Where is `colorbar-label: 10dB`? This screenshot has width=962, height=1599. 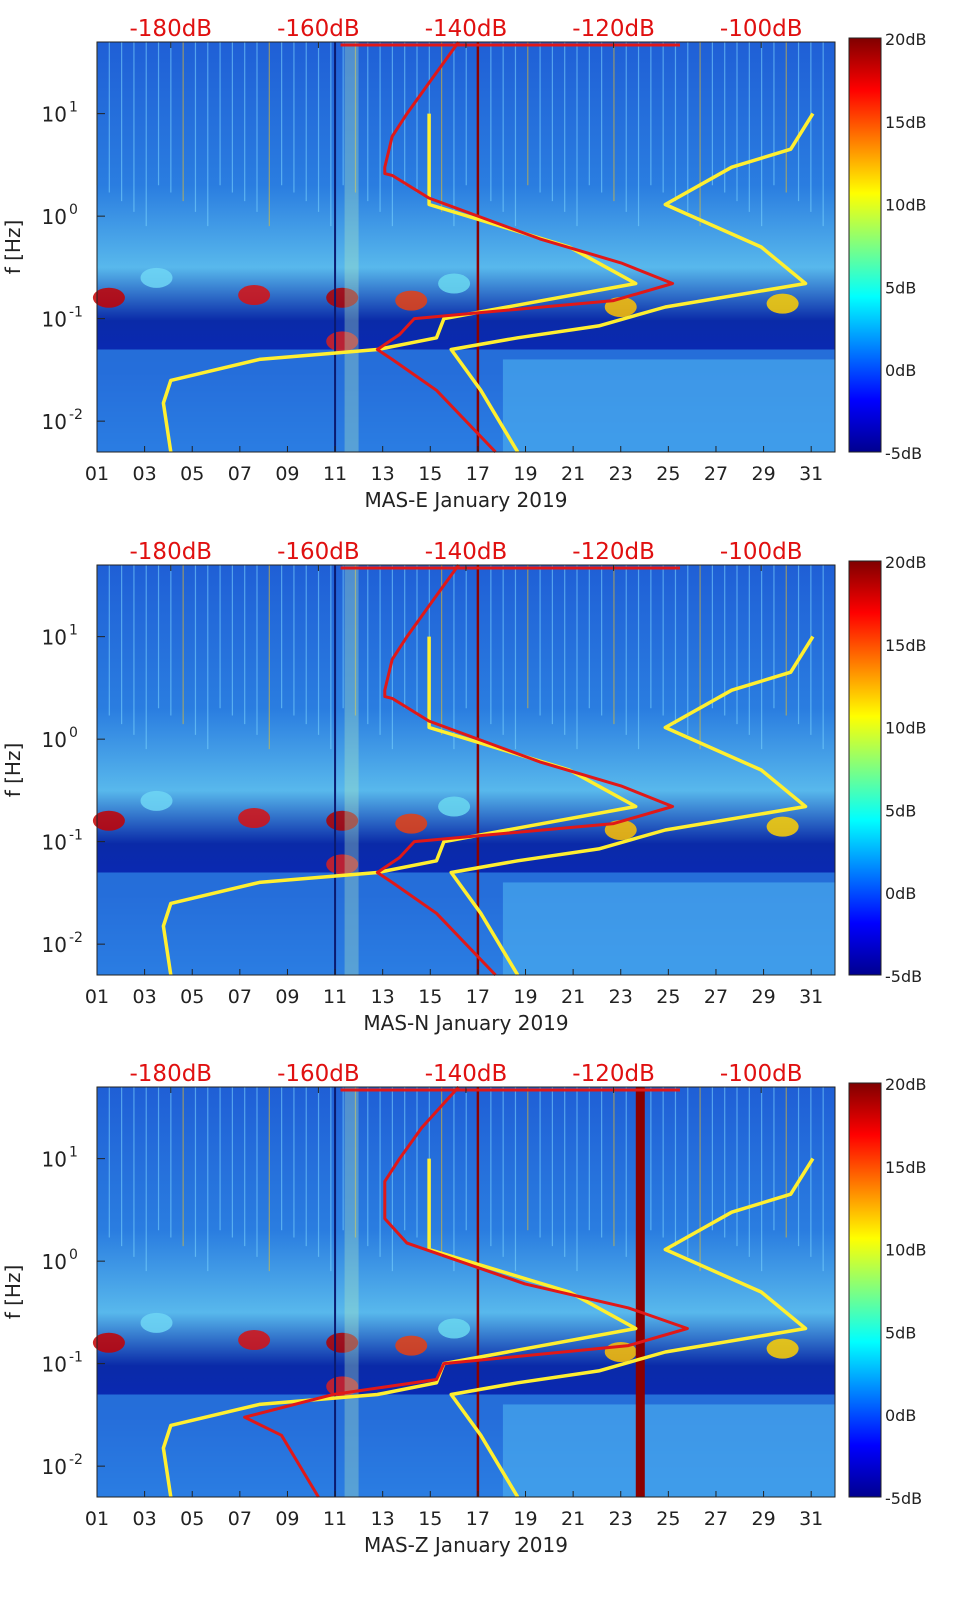 colorbar-label: 10dB is located at coordinates (906, 205).